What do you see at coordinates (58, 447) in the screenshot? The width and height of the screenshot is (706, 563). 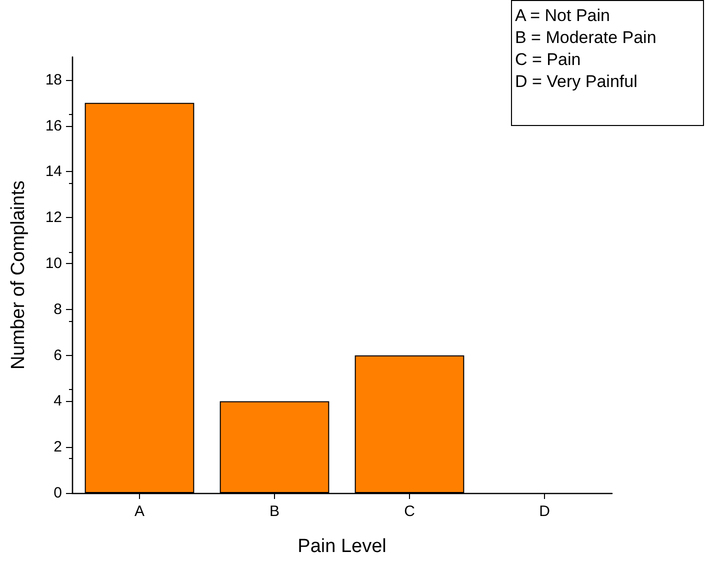 I see `y-tick-label: 2` at bounding box center [58, 447].